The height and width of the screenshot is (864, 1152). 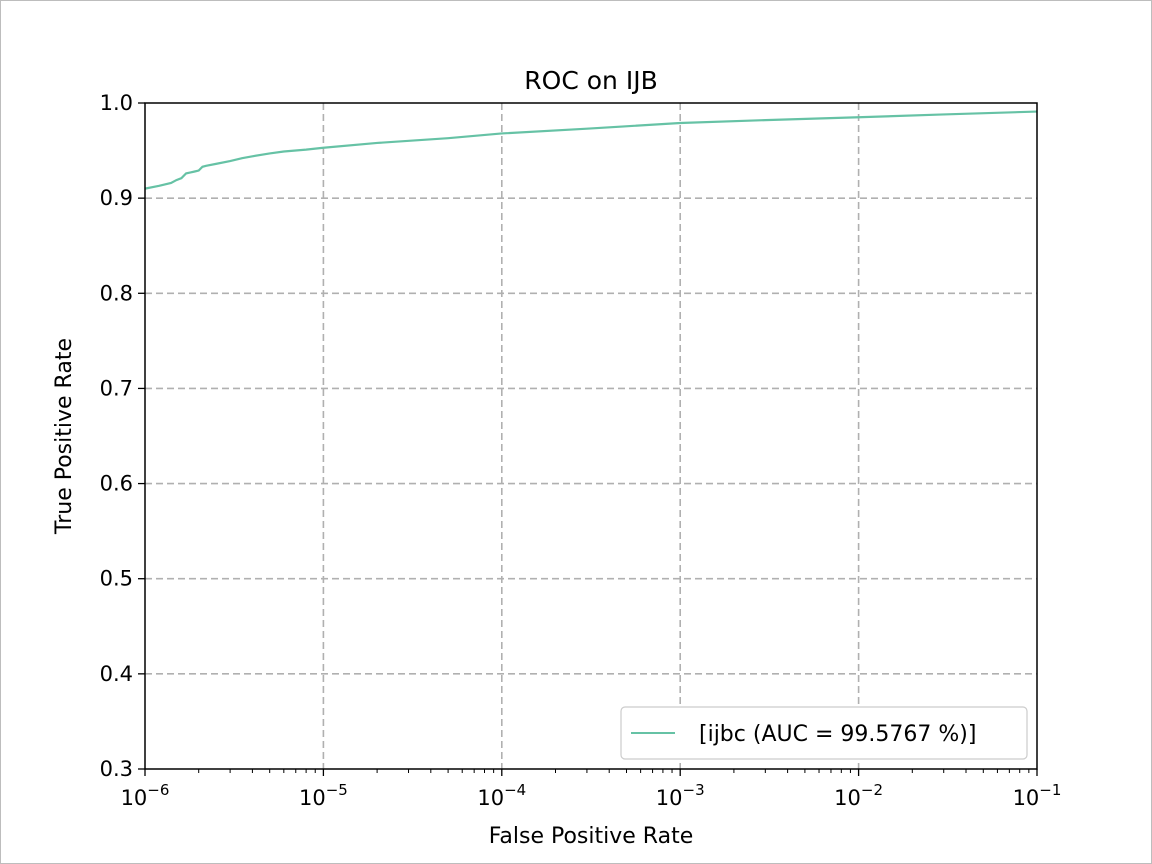 I want to click on y-tick-label: 0.7, so click(x=116, y=388).